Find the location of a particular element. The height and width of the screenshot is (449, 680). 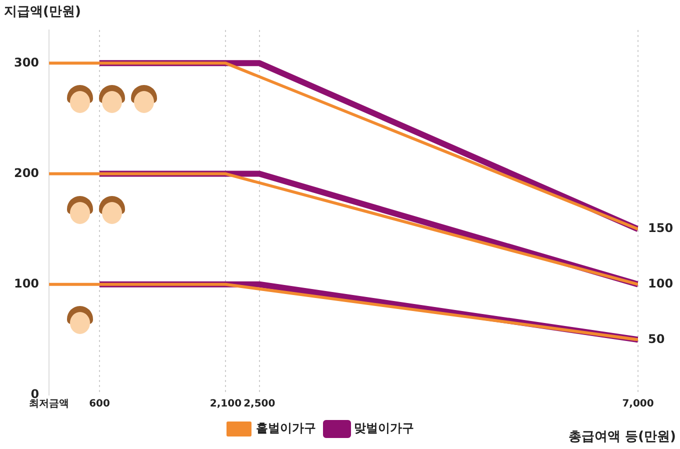

x-axis-title: 총급여액 등(만원) is located at coordinates (622, 436).